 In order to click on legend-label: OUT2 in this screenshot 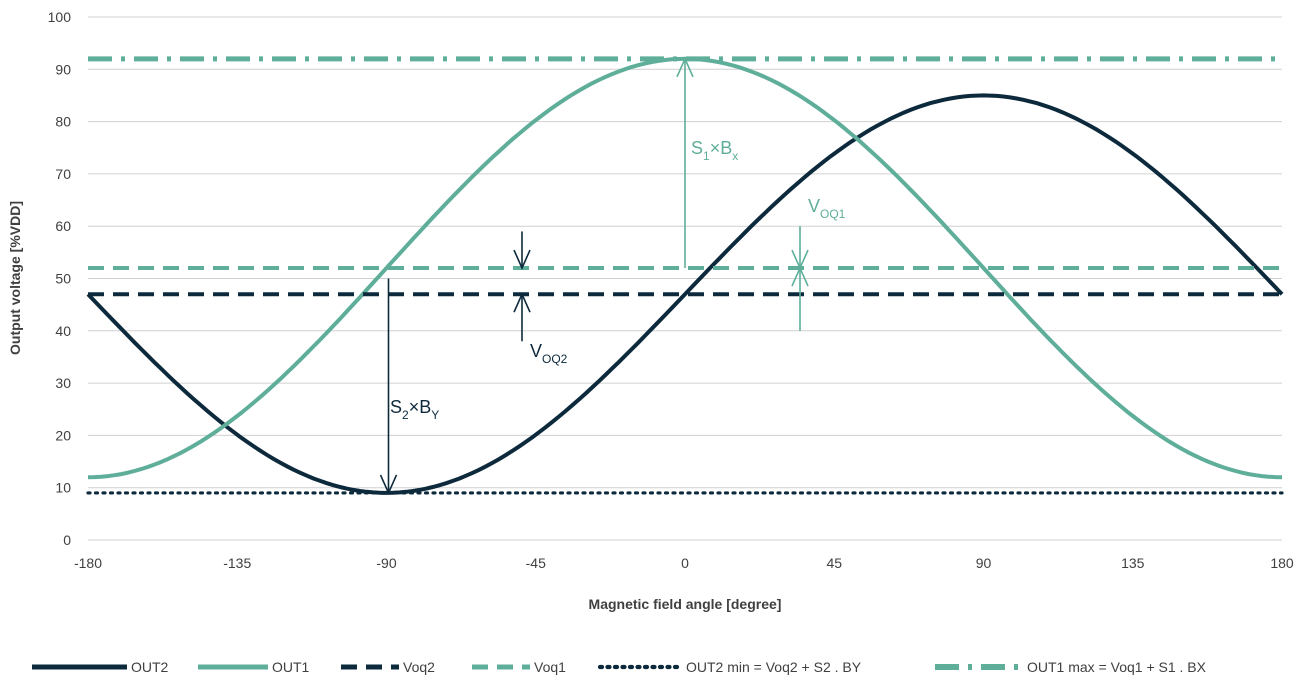, I will do `click(150, 667)`.